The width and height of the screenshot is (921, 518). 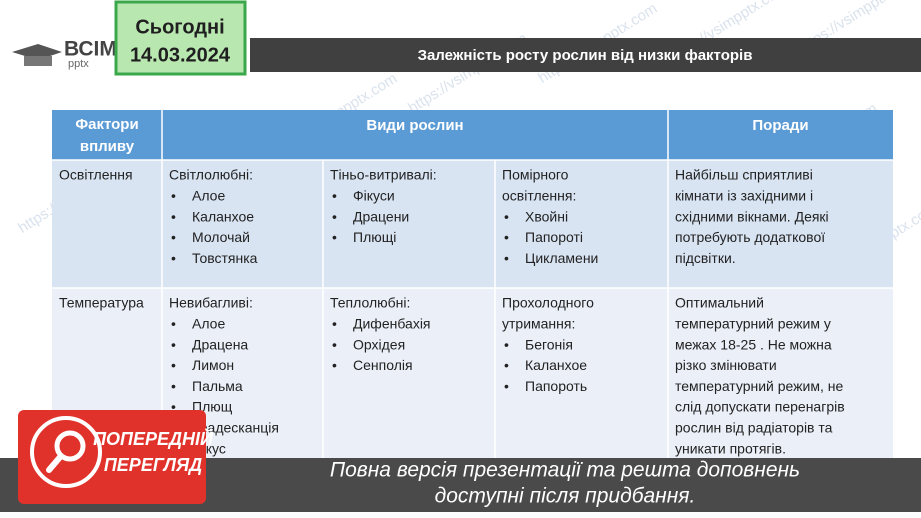 What do you see at coordinates (235, 428) in the screenshot?
I see `list-item: Традесканція` at bounding box center [235, 428].